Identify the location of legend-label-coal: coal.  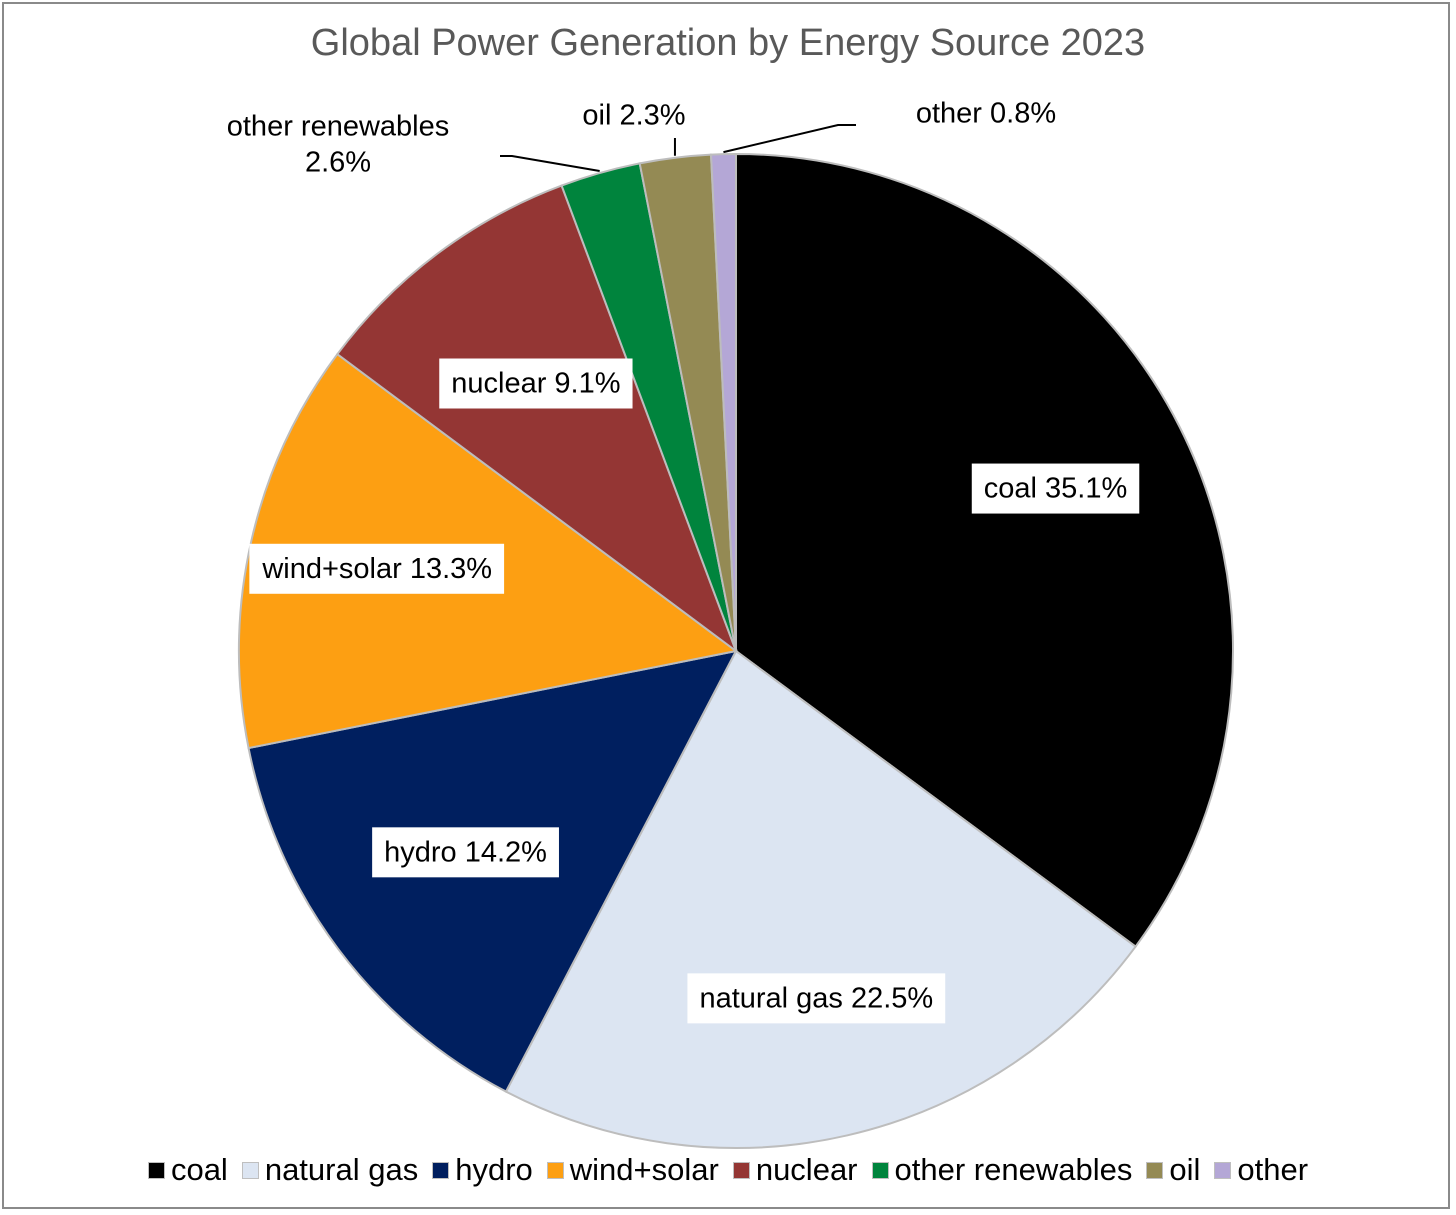
(199, 1169).